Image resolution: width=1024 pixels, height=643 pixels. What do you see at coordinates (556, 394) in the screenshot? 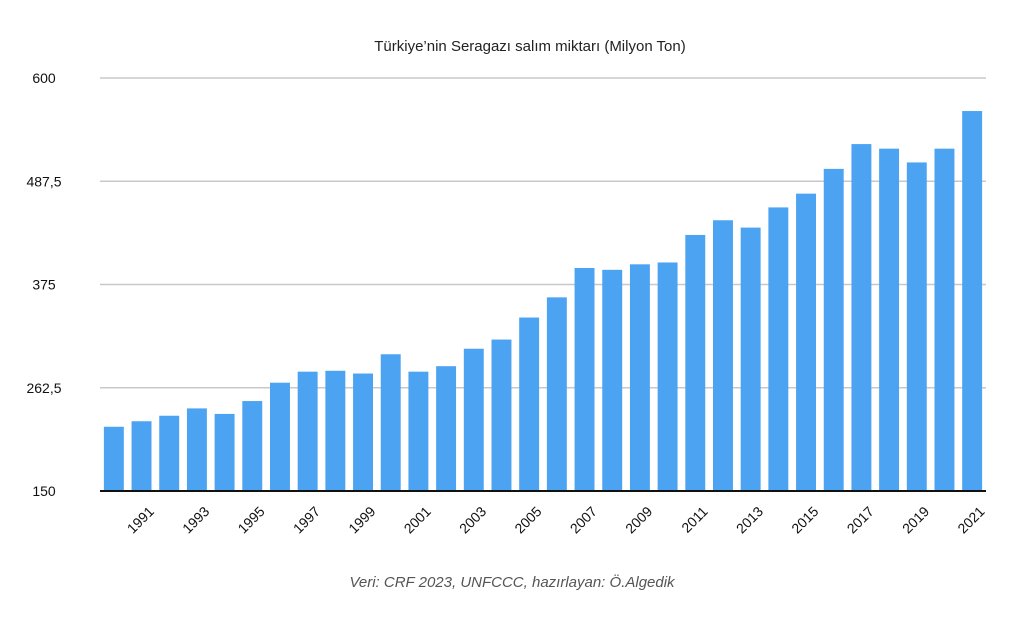
I see `bar-2006` at bounding box center [556, 394].